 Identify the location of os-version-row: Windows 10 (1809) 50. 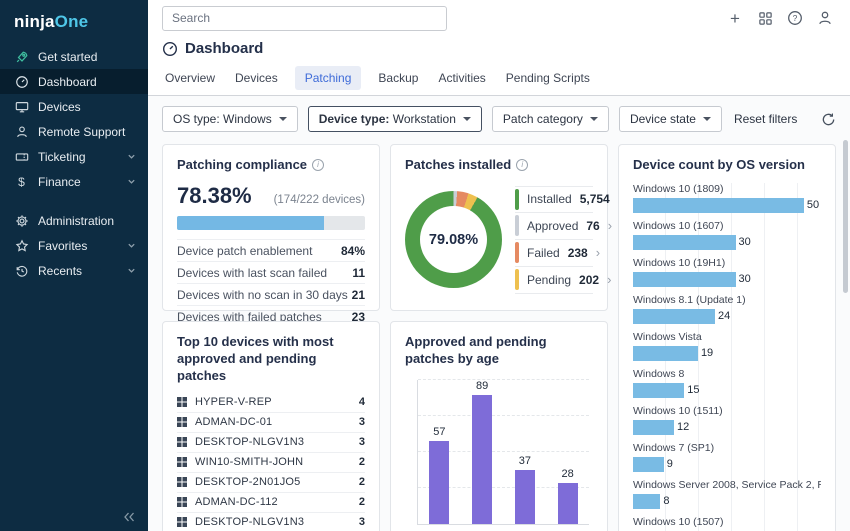
(726, 197).